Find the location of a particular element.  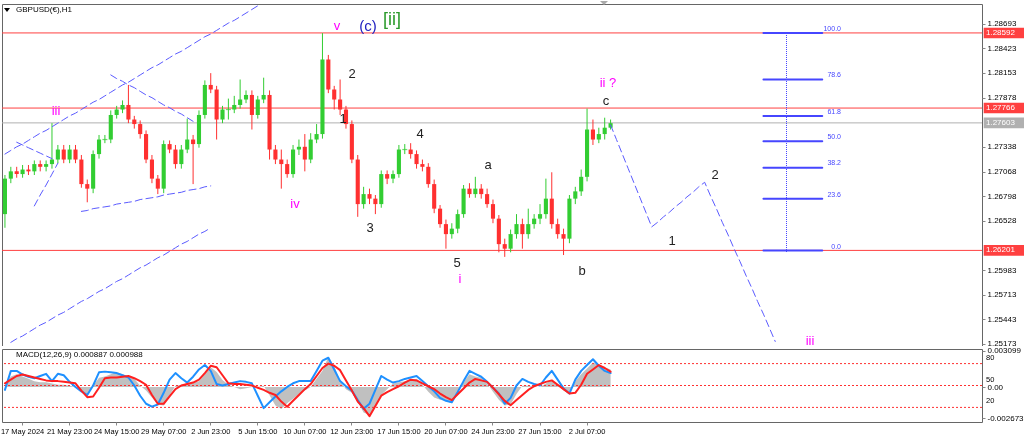

y-tick-label: 0.00 is located at coordinates (995, 387).